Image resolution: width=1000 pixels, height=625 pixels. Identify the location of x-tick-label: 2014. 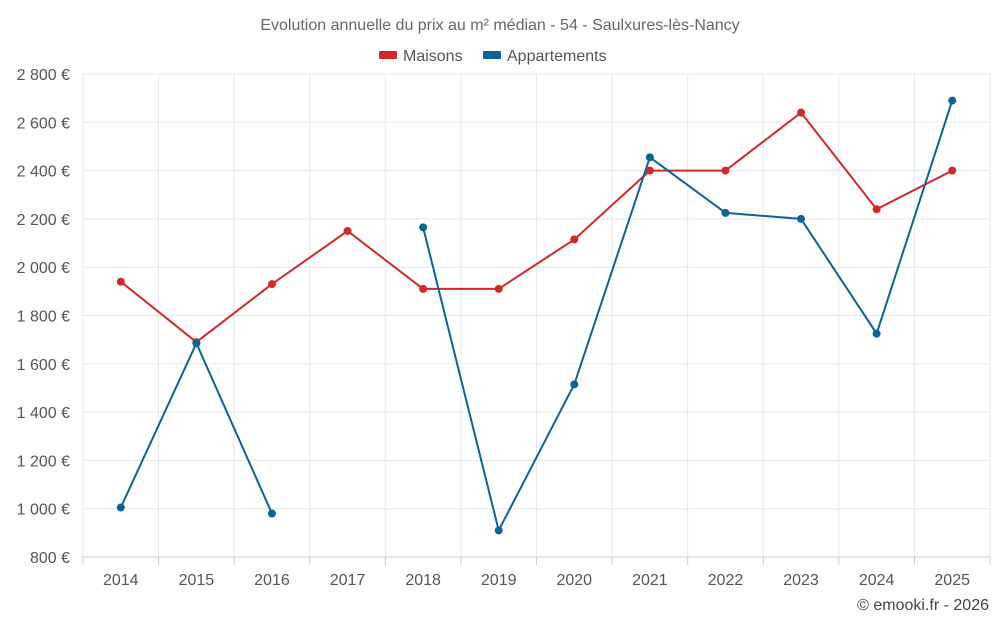
(121, 580).